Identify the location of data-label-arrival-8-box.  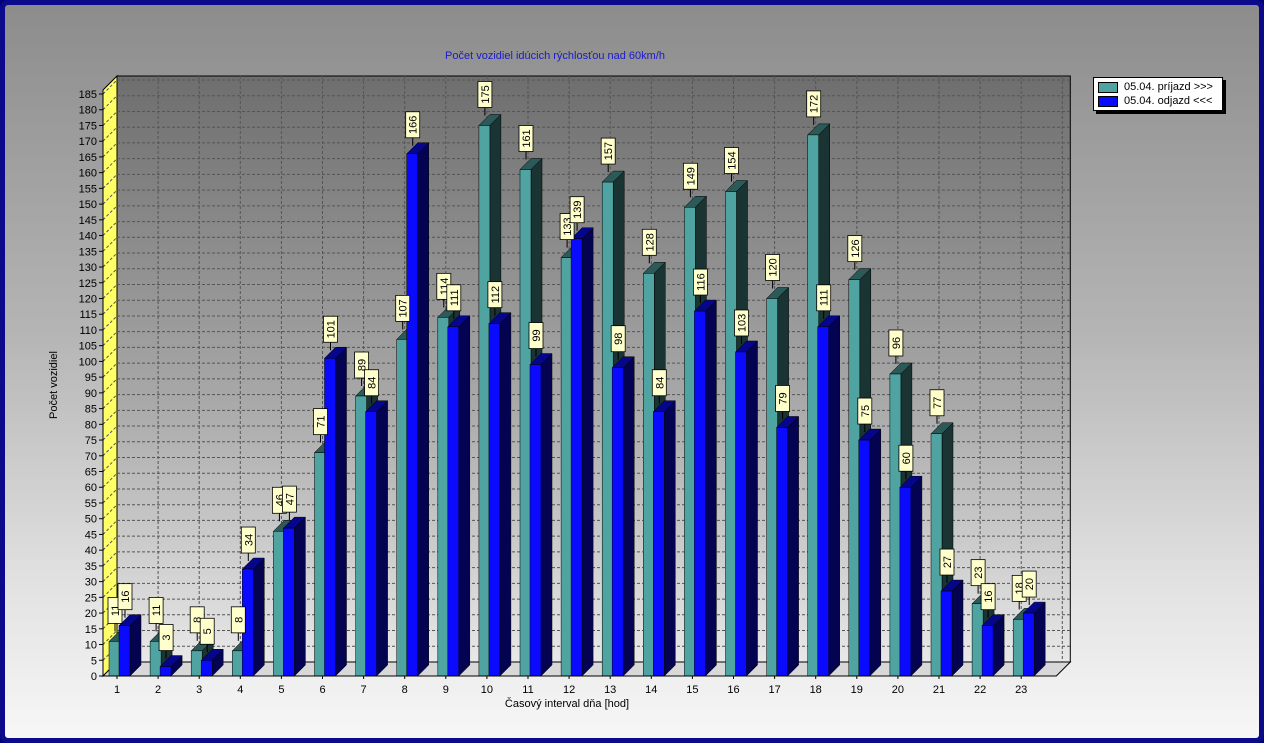
(403, 308).